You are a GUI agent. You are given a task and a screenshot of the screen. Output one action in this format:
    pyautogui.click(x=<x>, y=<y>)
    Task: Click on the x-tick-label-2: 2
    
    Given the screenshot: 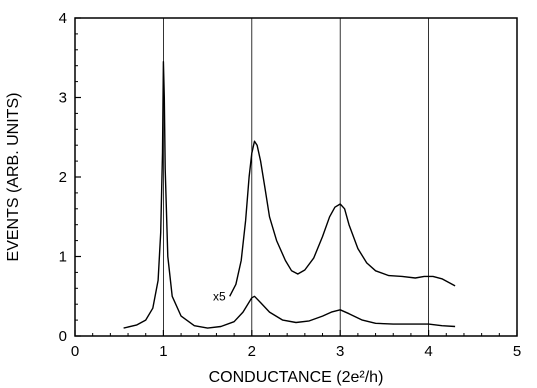 What is the action you would take?
    pyautogui.click(x=252, y=351)
    